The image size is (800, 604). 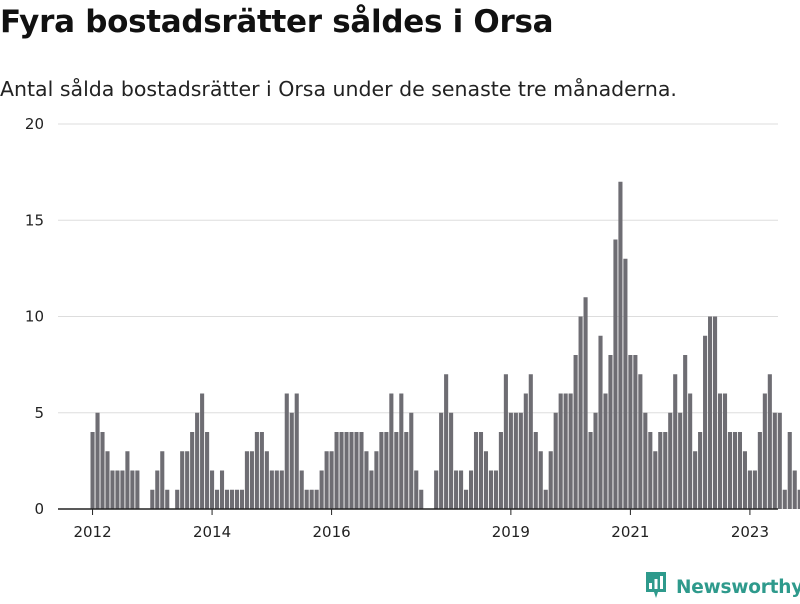 I want to click on y-tick-label-15: 15, so click(x=34, y=220).